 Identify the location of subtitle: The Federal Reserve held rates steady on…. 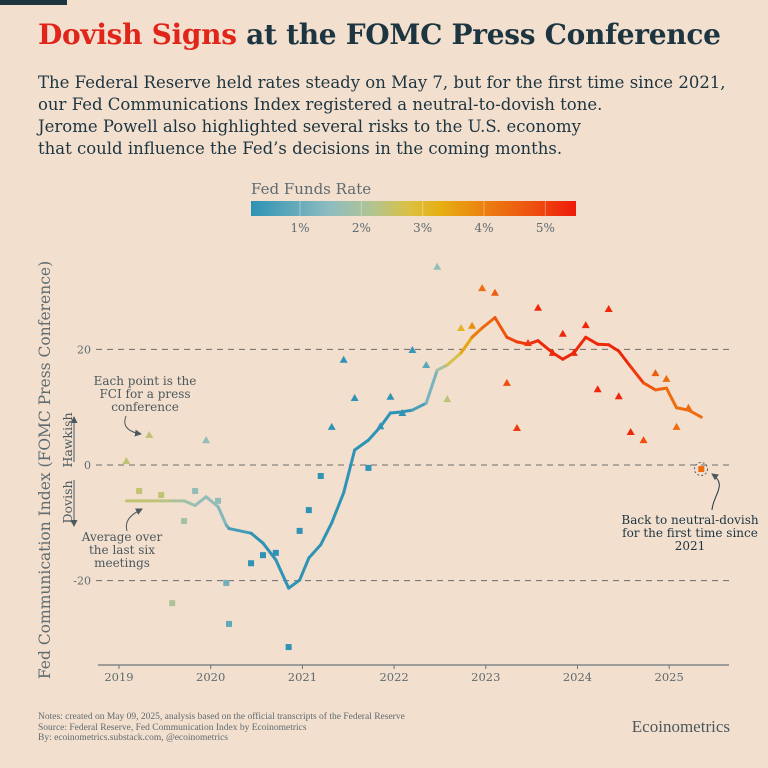
(398, 116).